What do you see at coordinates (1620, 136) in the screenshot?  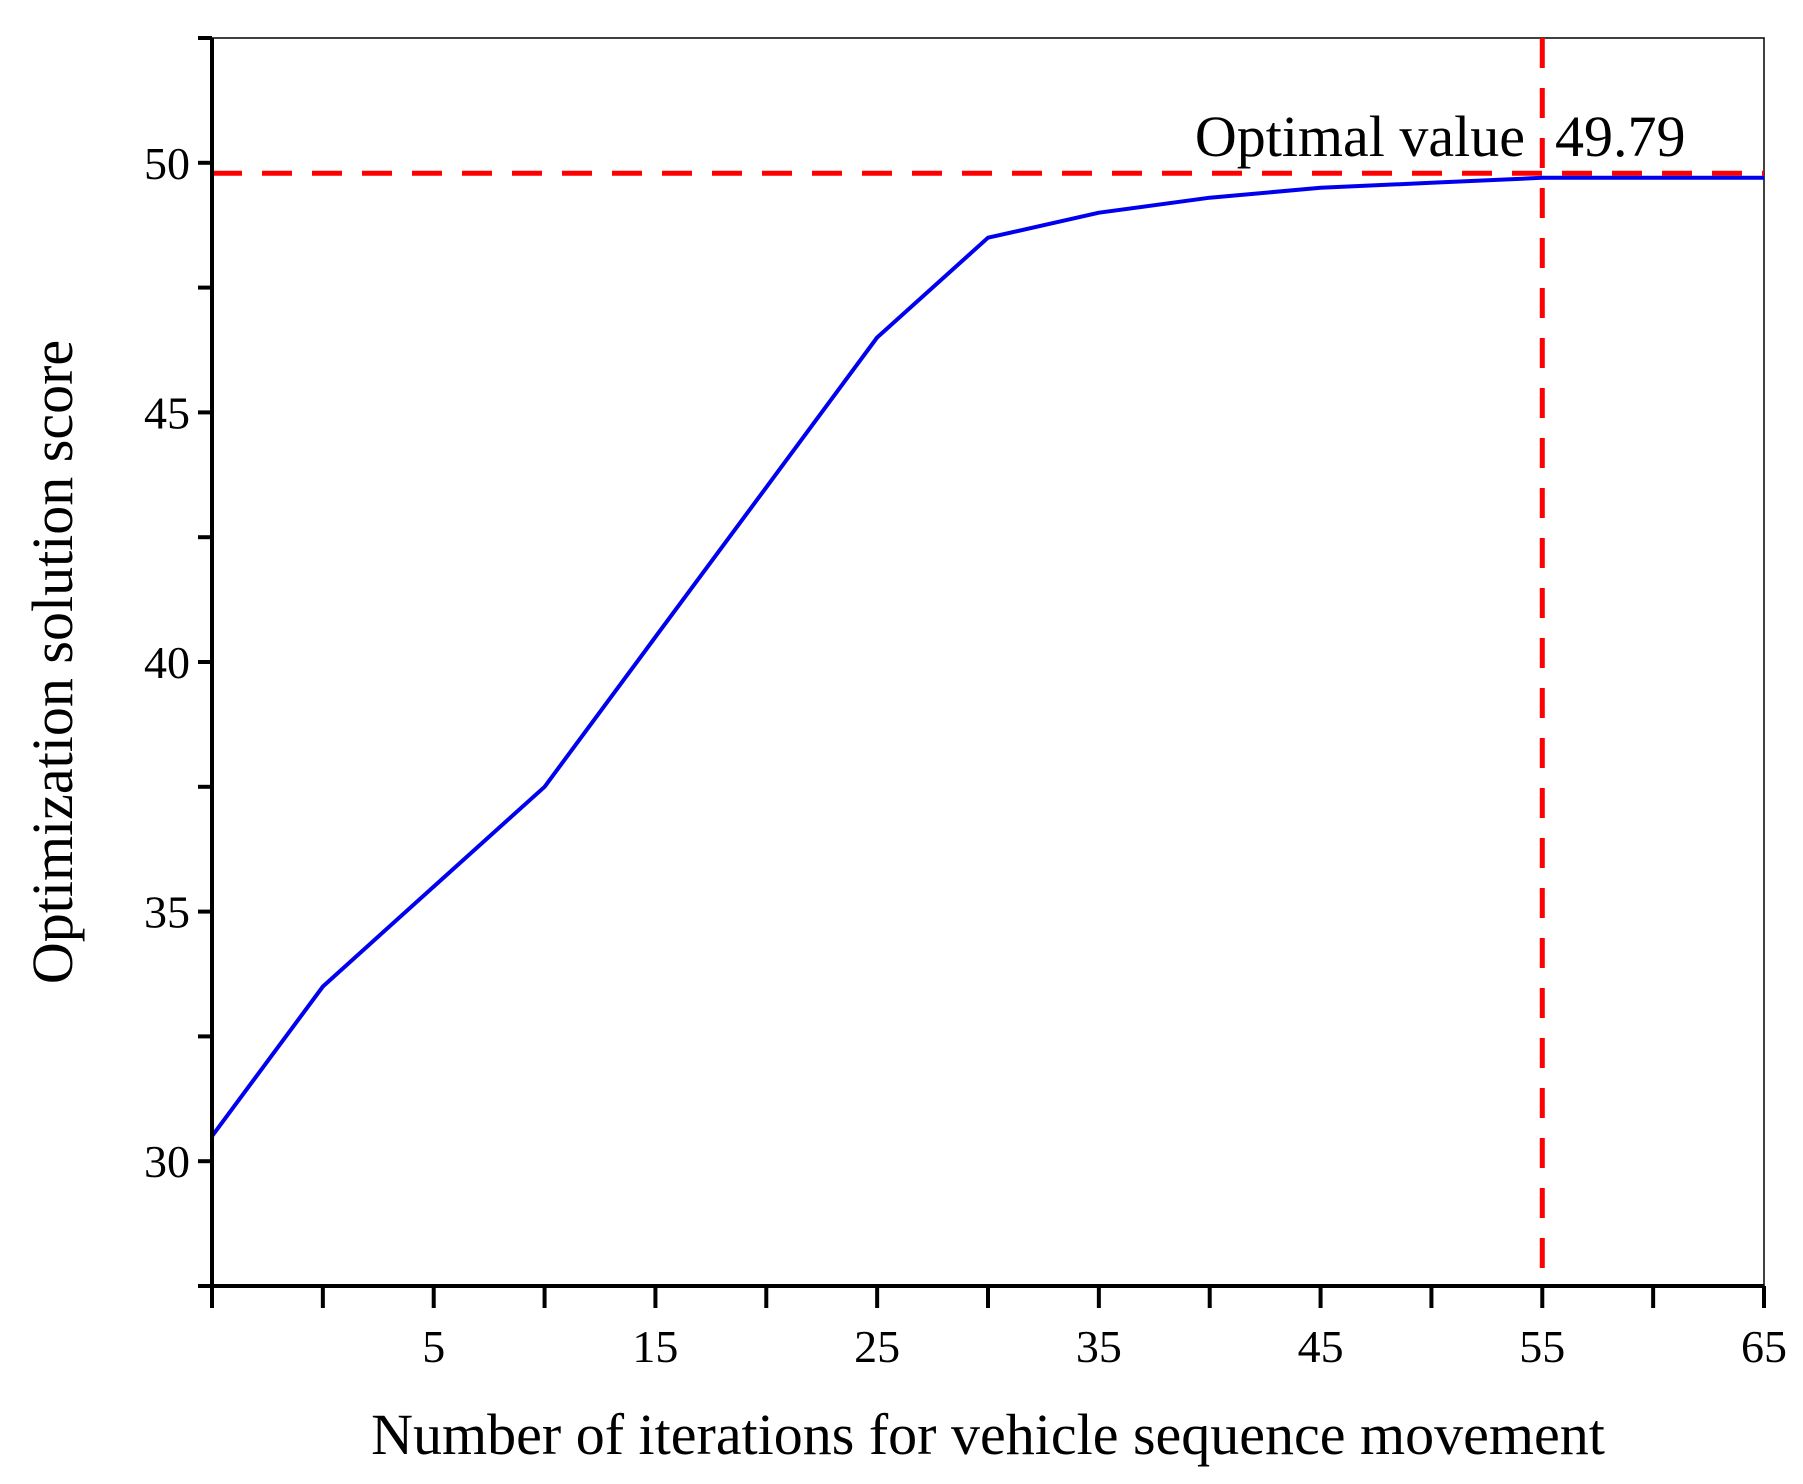 I see `annotation-value: 49.79` at bounding box center [1620, 136].